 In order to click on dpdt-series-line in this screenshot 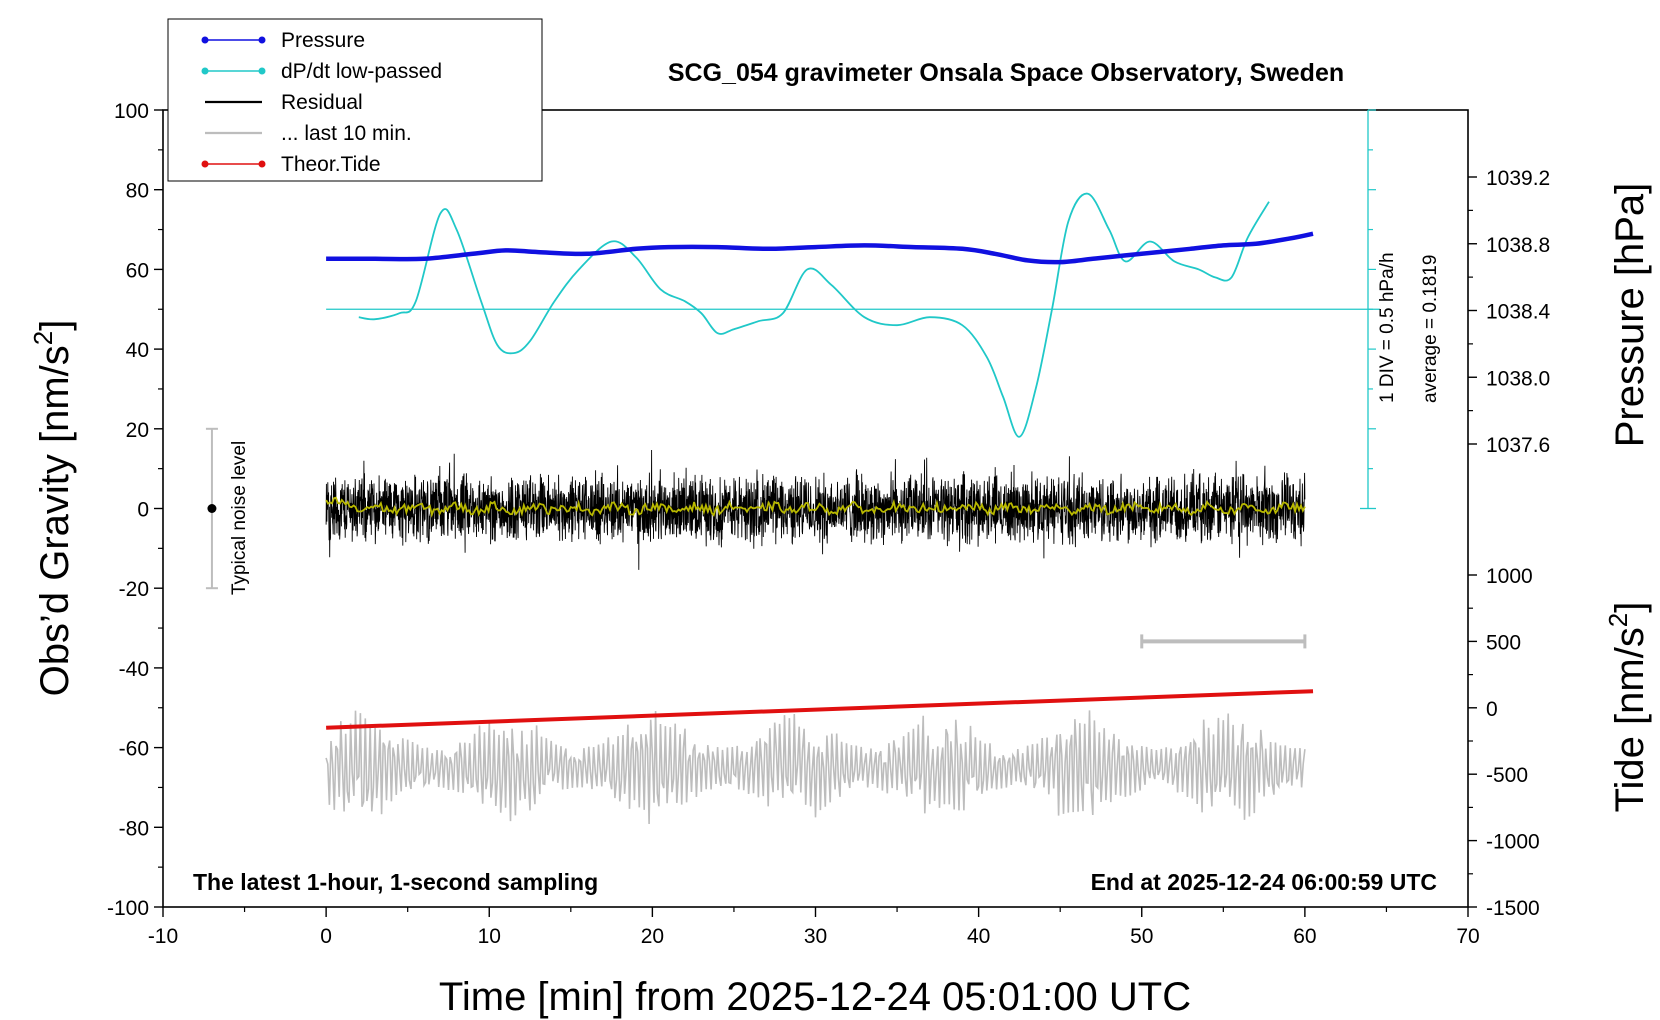, I will do `click(814, 315)`.